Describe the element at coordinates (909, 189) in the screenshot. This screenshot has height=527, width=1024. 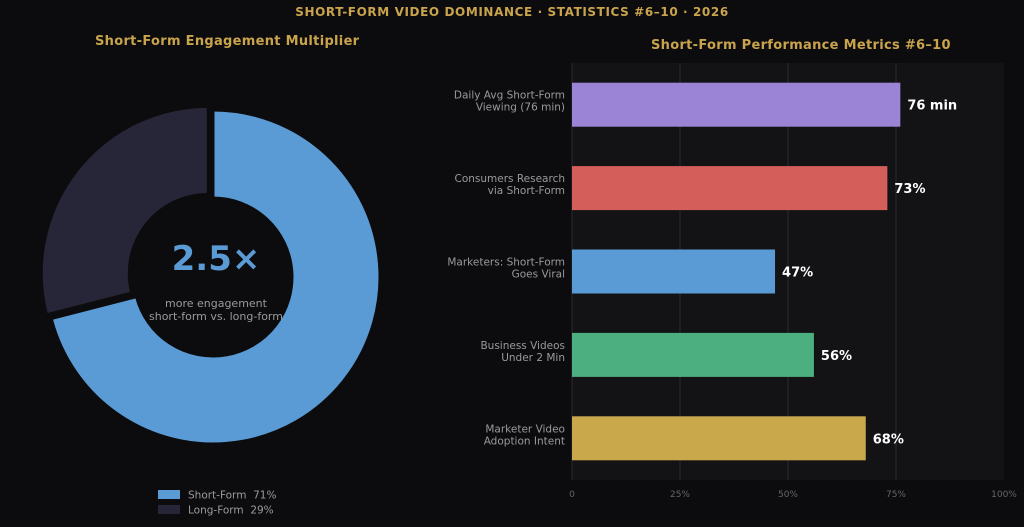
I see `bar-value-label: 73%` at that location.